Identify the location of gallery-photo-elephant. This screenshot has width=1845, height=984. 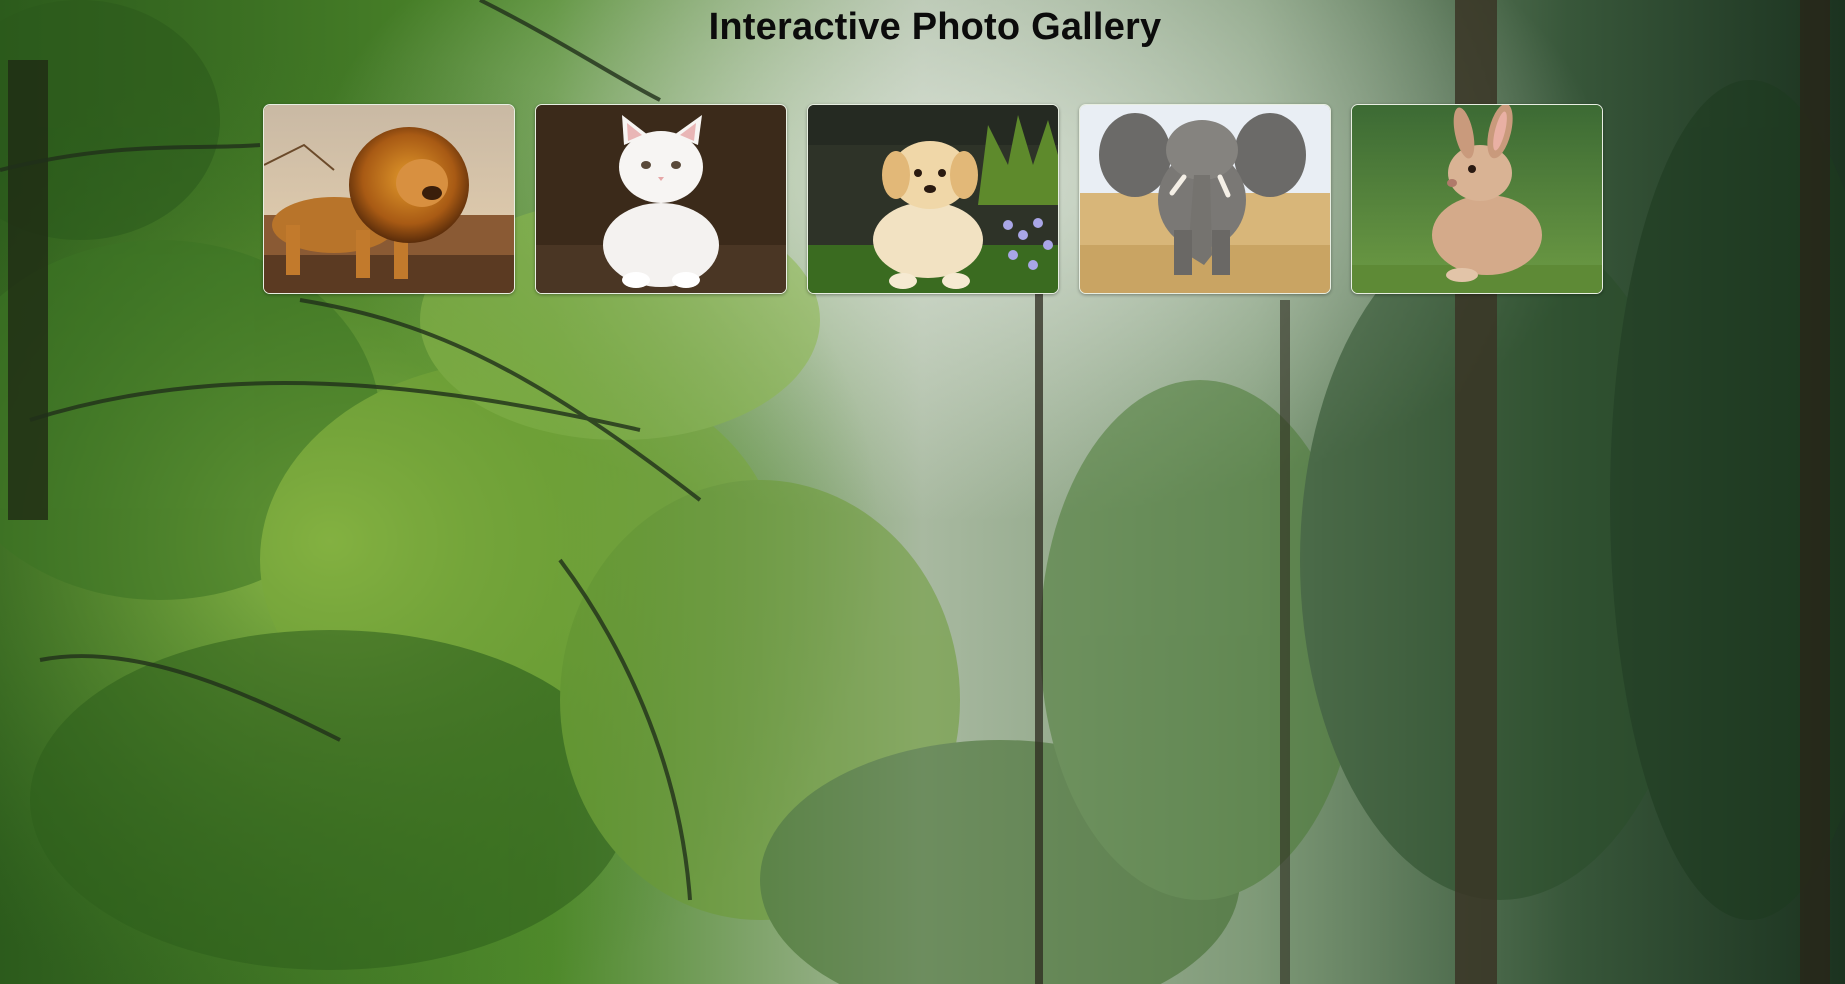
(1205, 199).